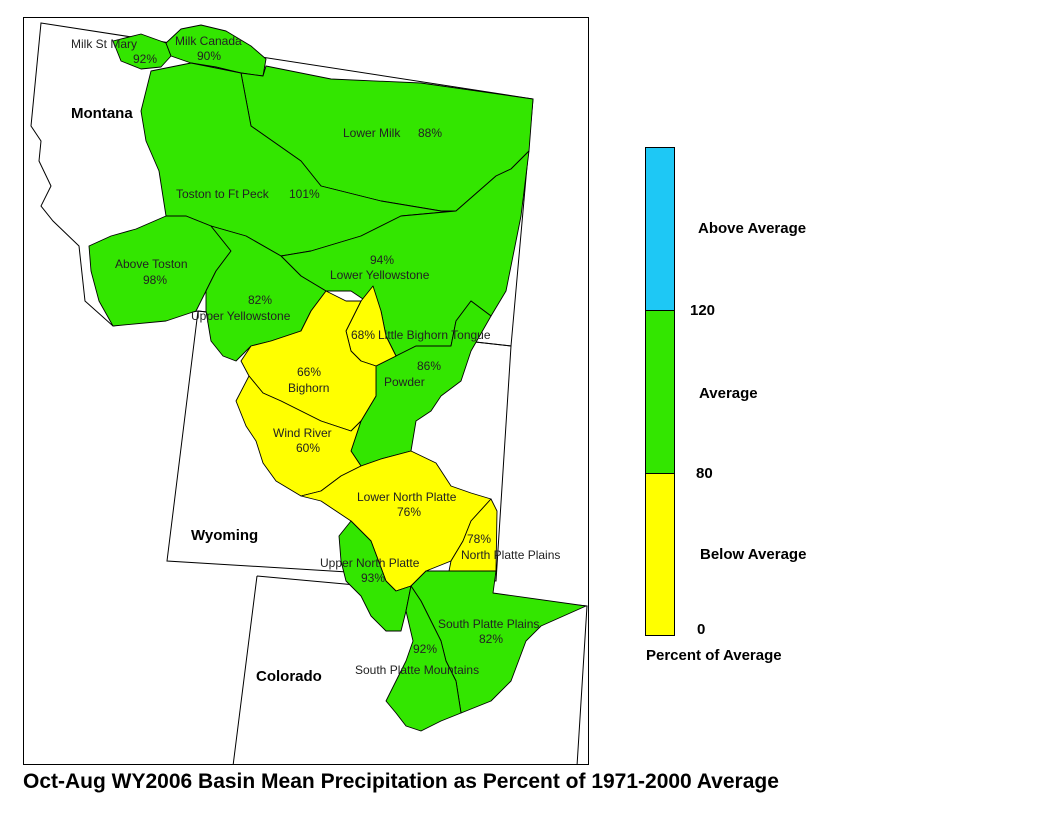 The width and height of the screenshot is (1056, 816). What do you see at coordinates (510, 555) in the screenshot?
I see `basin-label-name: North Platte Plains` at bounding box center [510, 555].